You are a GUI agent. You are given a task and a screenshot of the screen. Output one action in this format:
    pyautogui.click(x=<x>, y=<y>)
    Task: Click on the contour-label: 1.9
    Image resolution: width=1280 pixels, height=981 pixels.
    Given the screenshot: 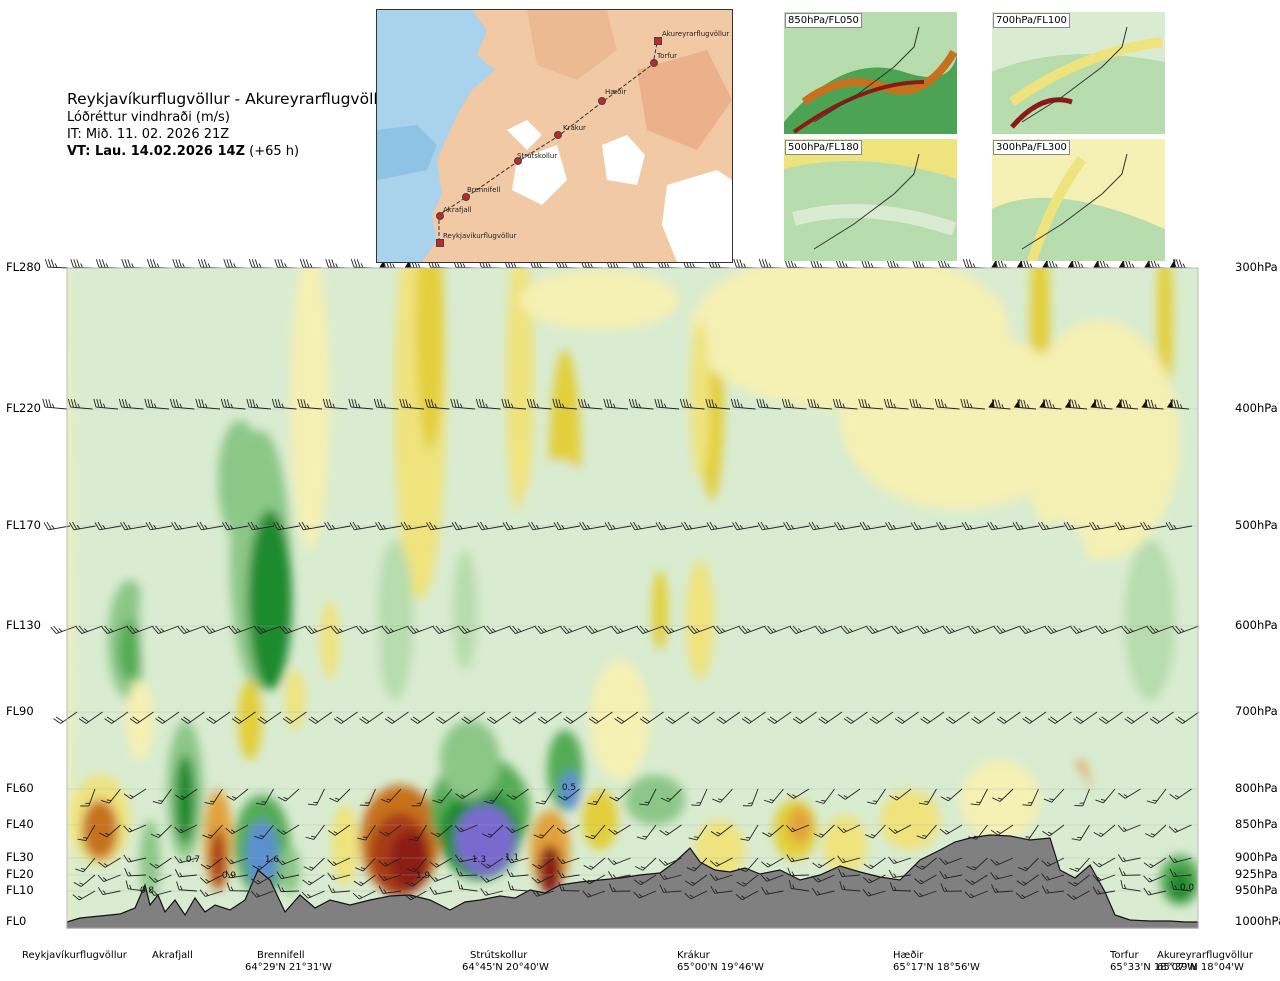 What is the action you would take?
    pyautogui.click(x=423, y=876)
    